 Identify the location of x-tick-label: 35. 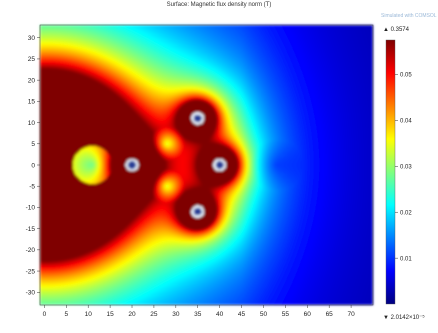
(198, 314).